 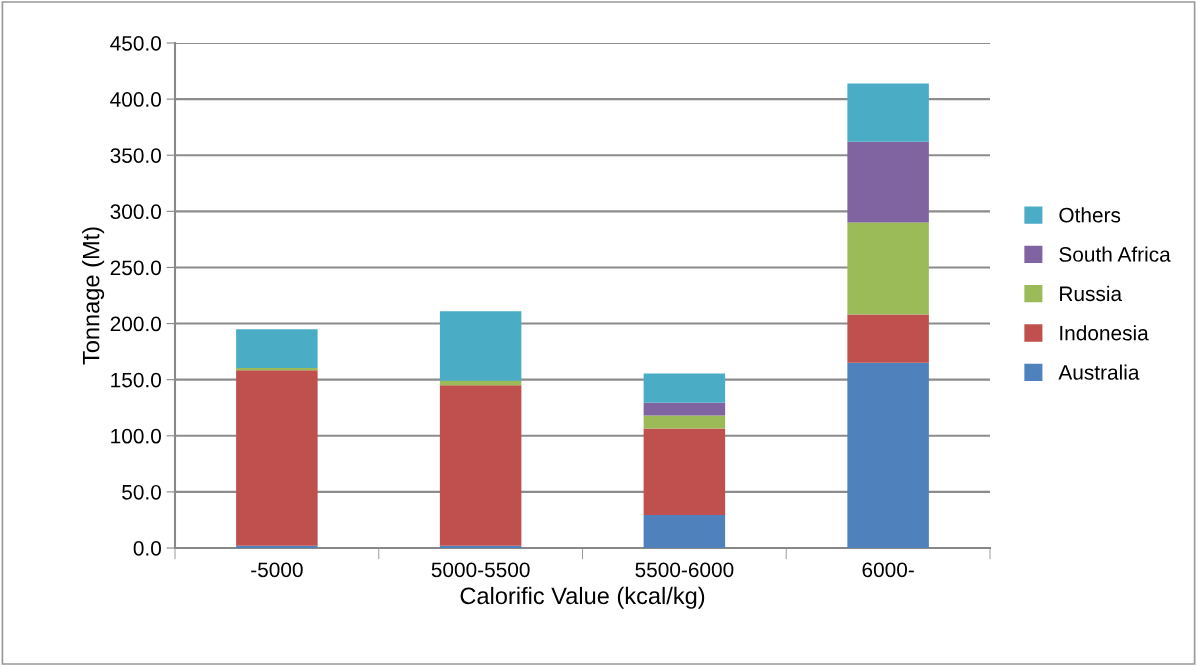 What do you see at coordinates (136, 436) in the screenshot?
I see `y-tick-label: 100.0` at bounding box center [136, 436].